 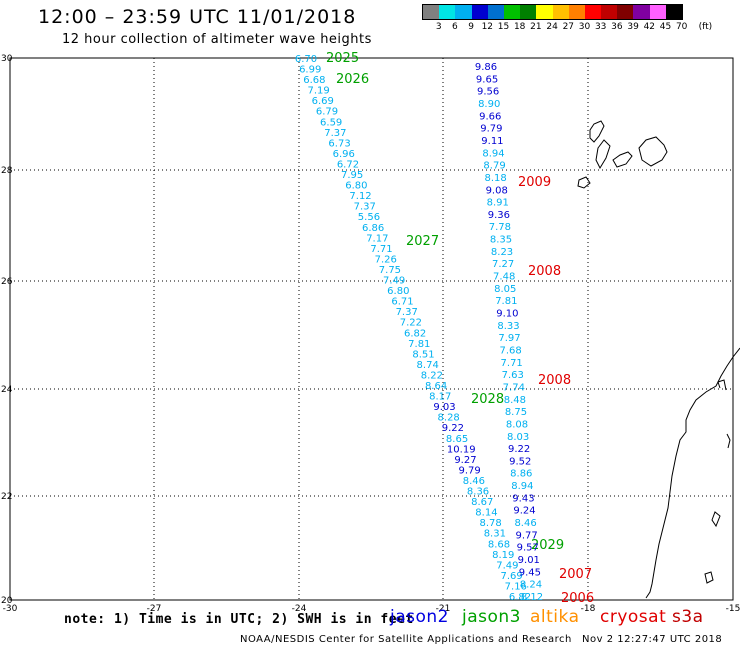 I want to click on wave-height-value: 6.96, so click(x=344, y=154).